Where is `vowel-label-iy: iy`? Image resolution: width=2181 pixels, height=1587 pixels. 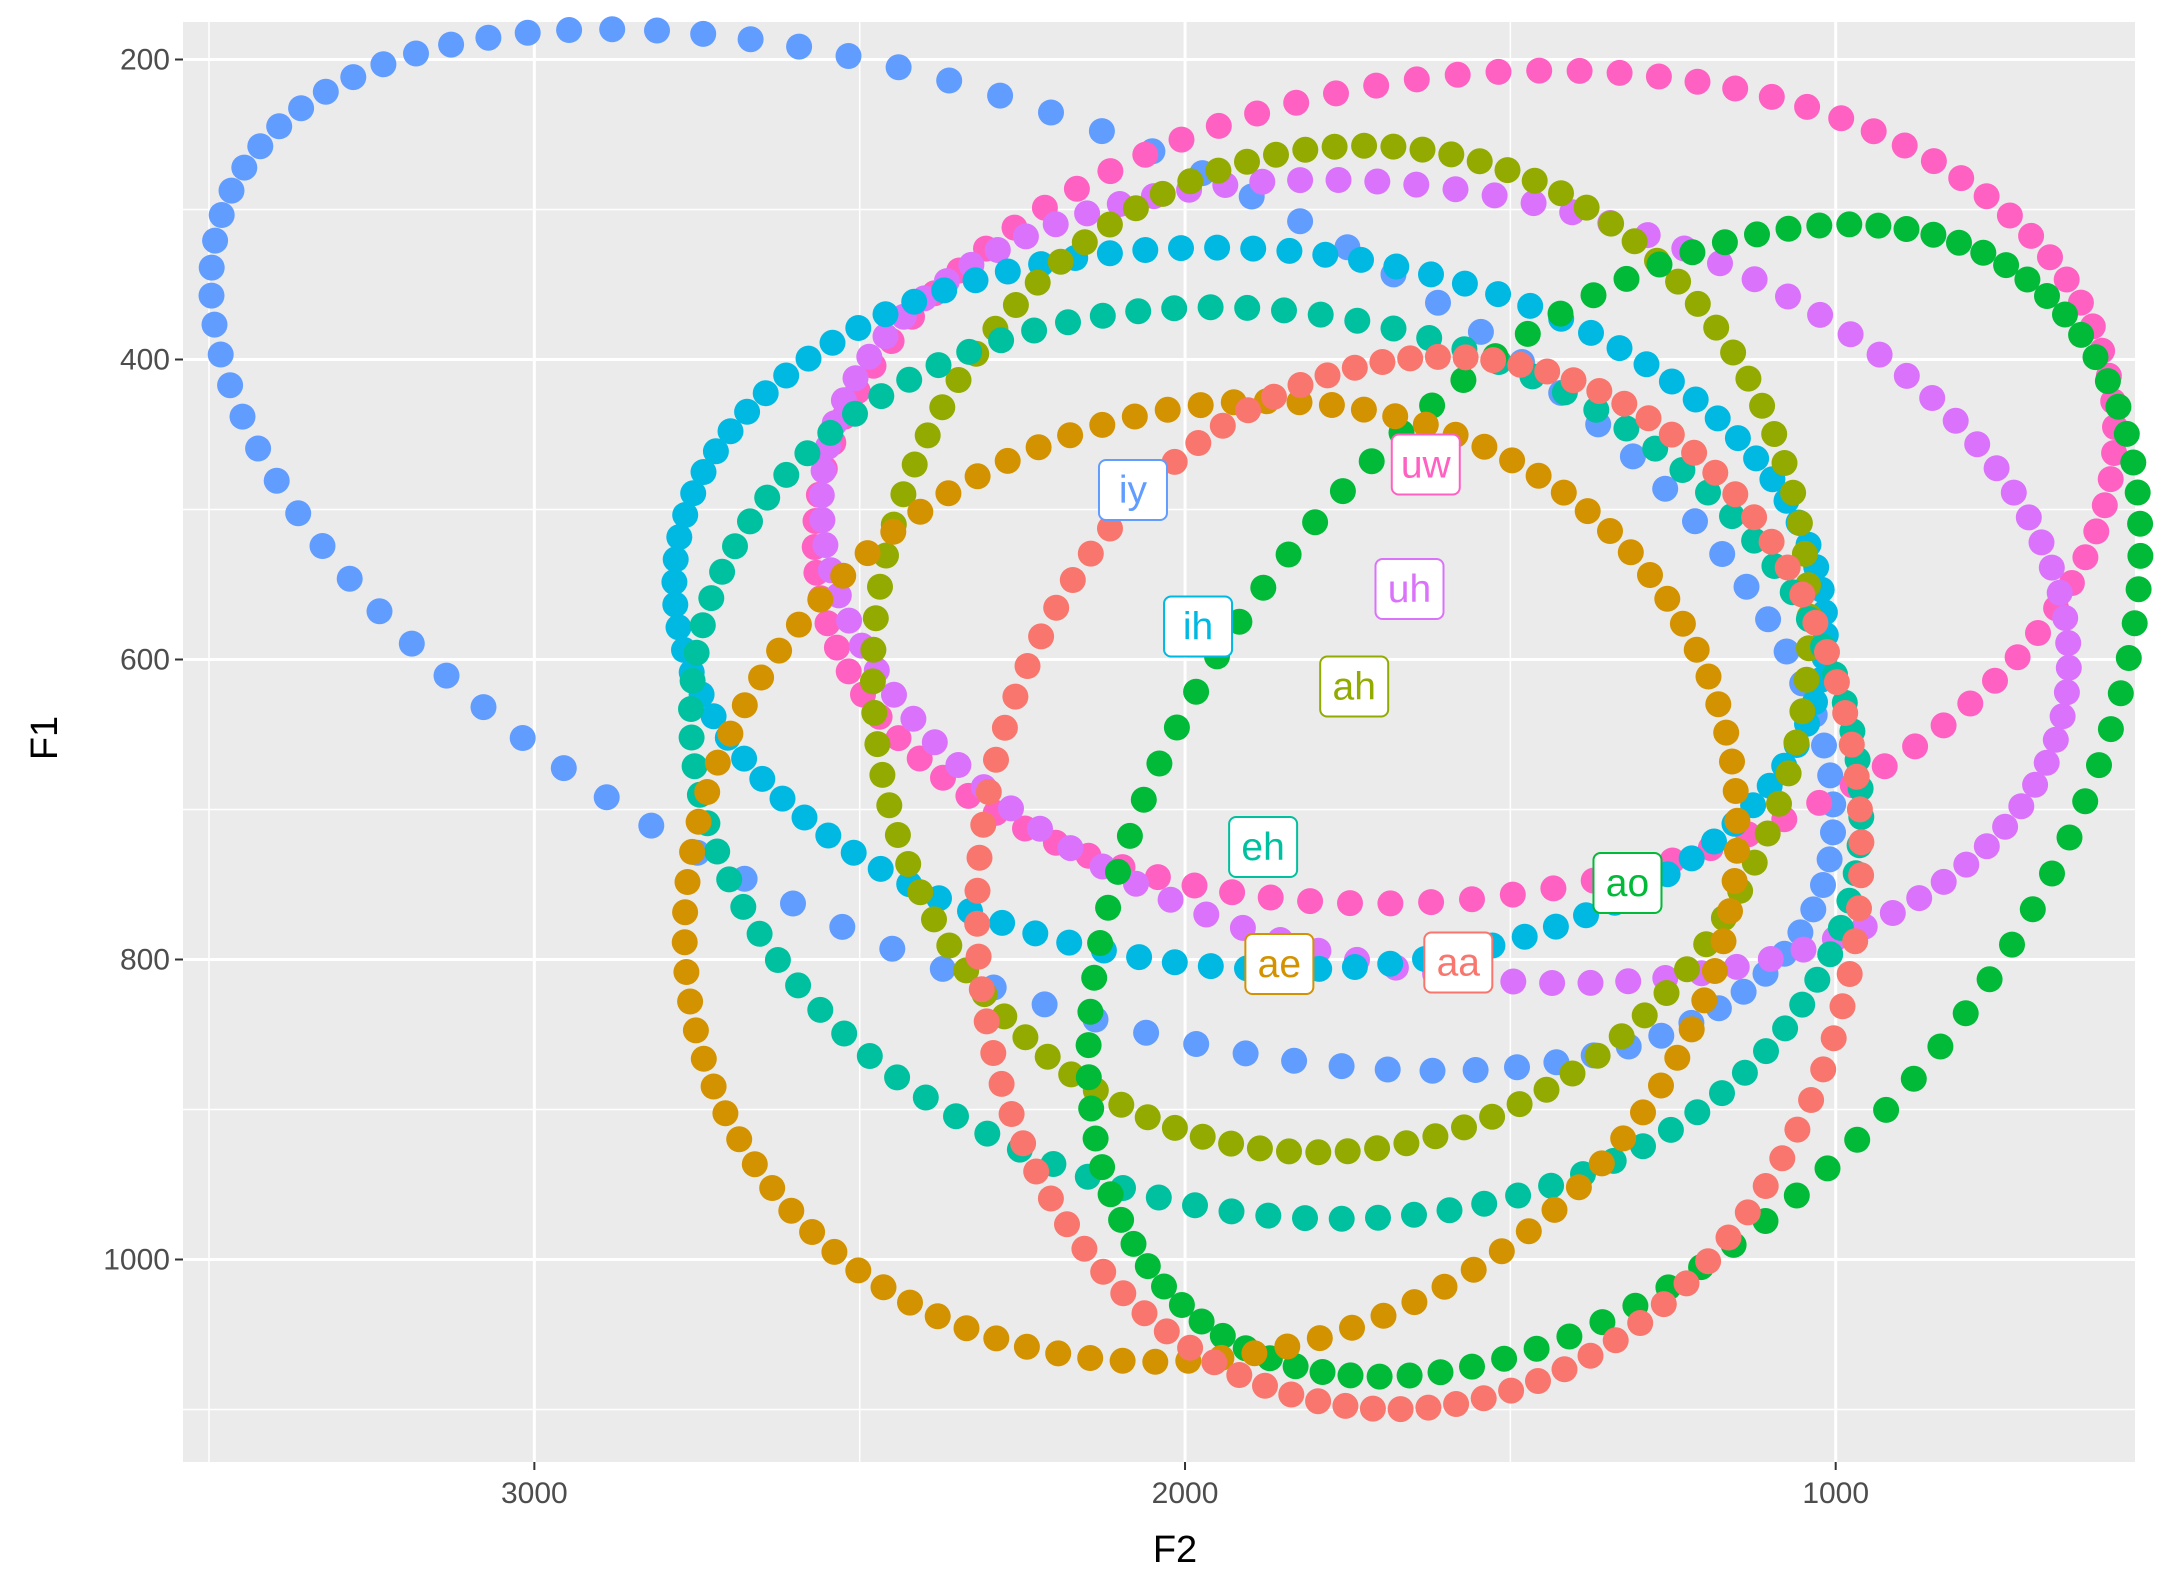 vowel-label-iy: iy is located at coordinates (1132, 490).